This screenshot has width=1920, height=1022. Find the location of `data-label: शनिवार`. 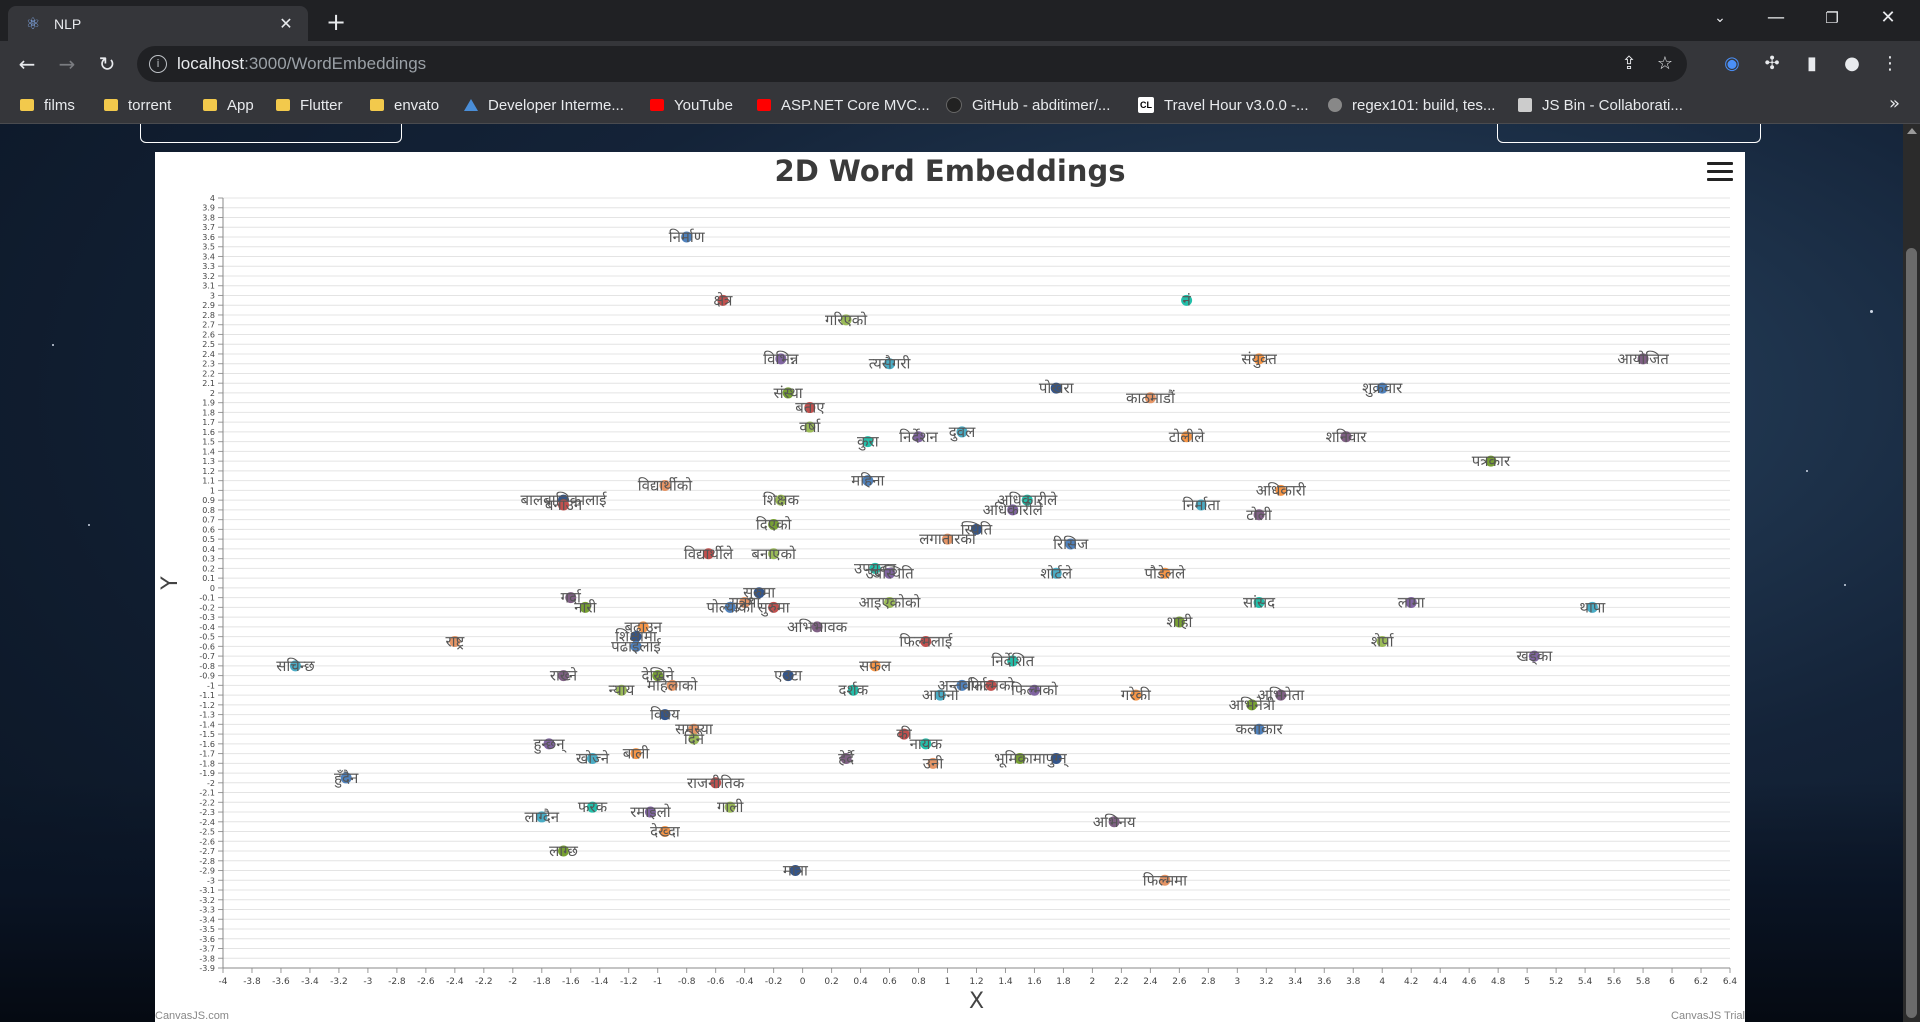

data-label: शनिवार is located at coordinates (1347, 437).